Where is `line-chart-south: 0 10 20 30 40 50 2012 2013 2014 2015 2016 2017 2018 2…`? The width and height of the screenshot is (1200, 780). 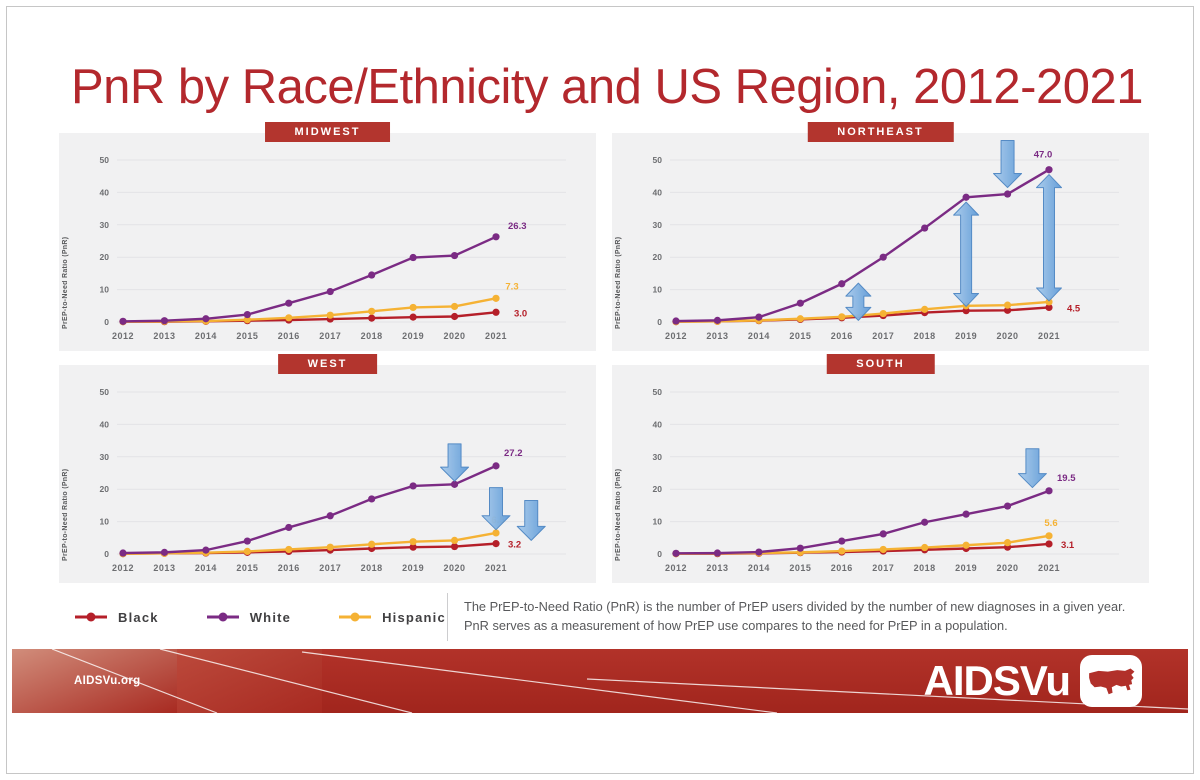 line-chart-south: 0 10 20 30 40 50 2012 2013 2014 2015 2016 2017 2018 2… is located at coordinates (886, 480).